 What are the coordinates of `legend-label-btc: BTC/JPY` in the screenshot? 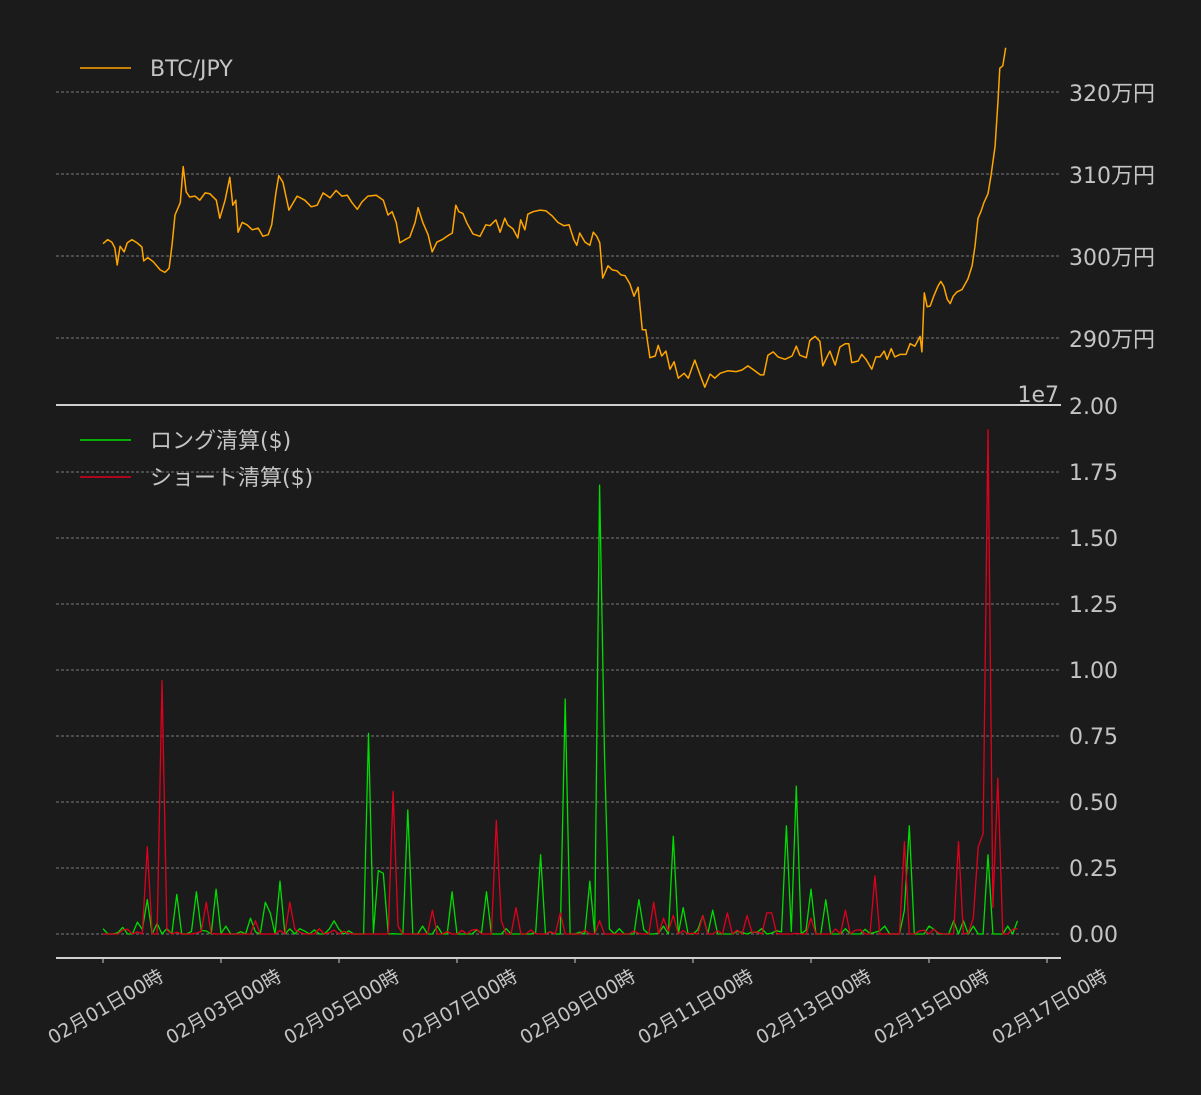 It's located at (191, 69).